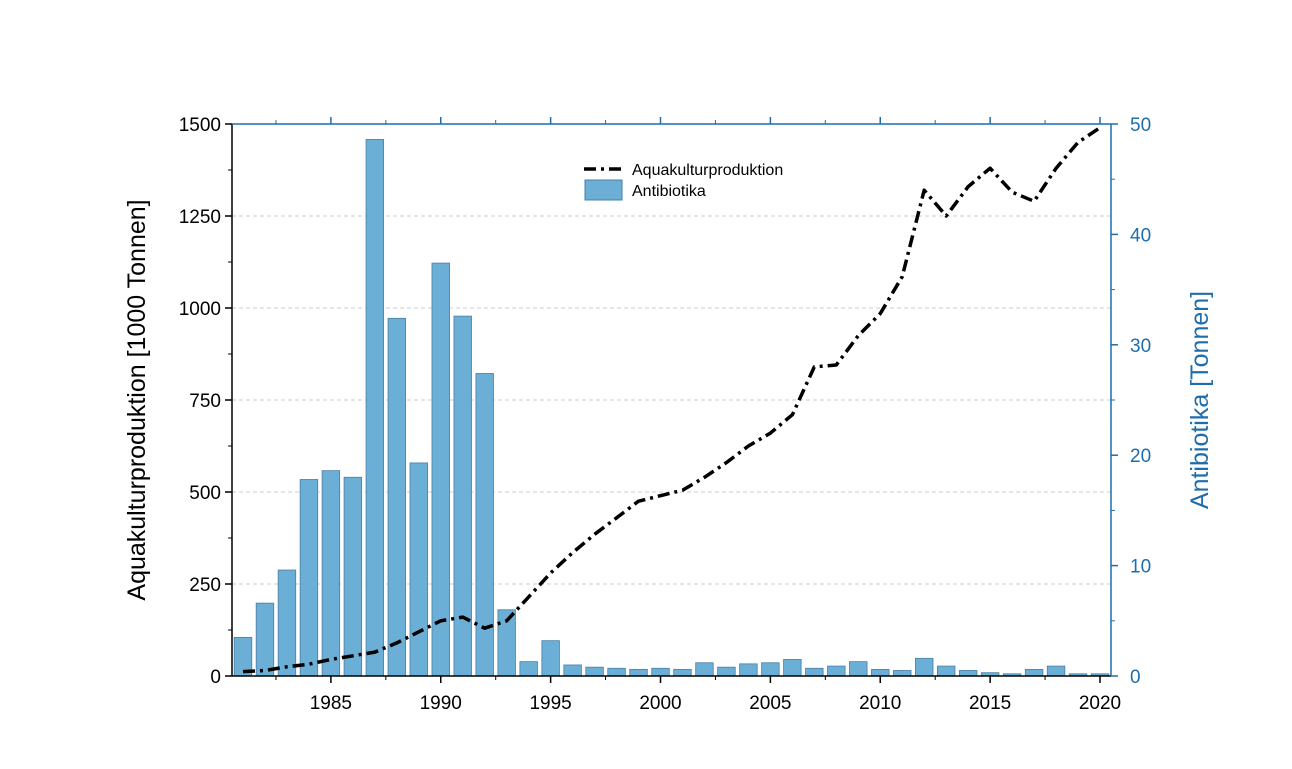  What do you see at coordinates (215, 677) in the screenshot?
I see `y-left-tick-label: 0` at bounding box center [215, 677].